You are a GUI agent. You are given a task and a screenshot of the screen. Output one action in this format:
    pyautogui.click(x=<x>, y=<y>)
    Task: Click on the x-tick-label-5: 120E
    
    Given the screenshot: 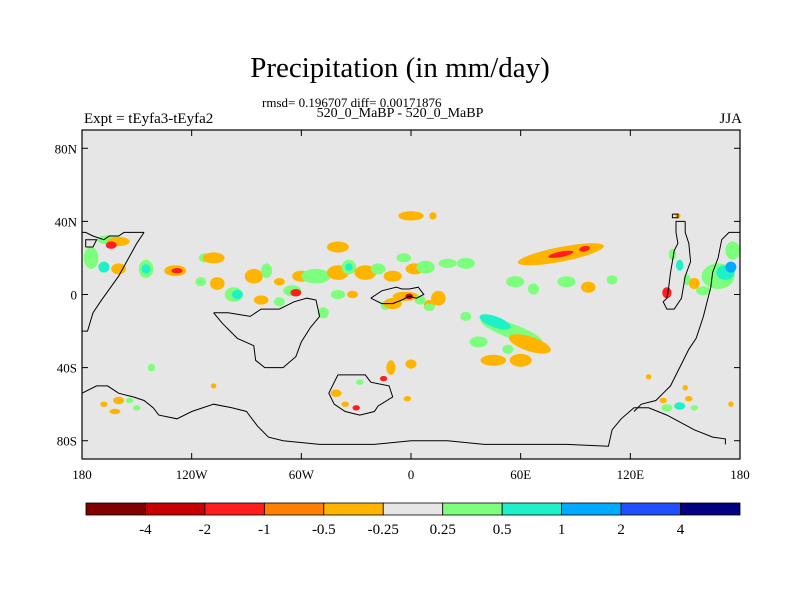 What is the action you would take?
    pyautogui.click(x=631, y=474)
    